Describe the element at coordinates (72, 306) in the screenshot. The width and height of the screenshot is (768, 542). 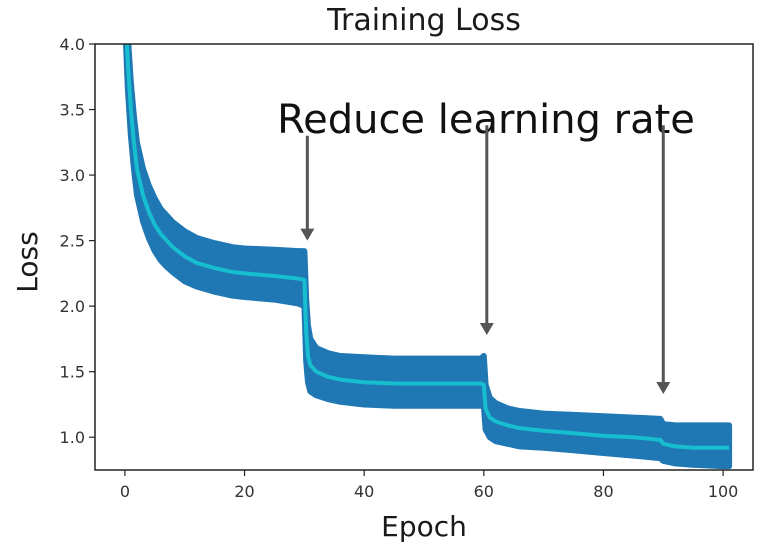
I see `y-tick-label: 2.0` at that location.